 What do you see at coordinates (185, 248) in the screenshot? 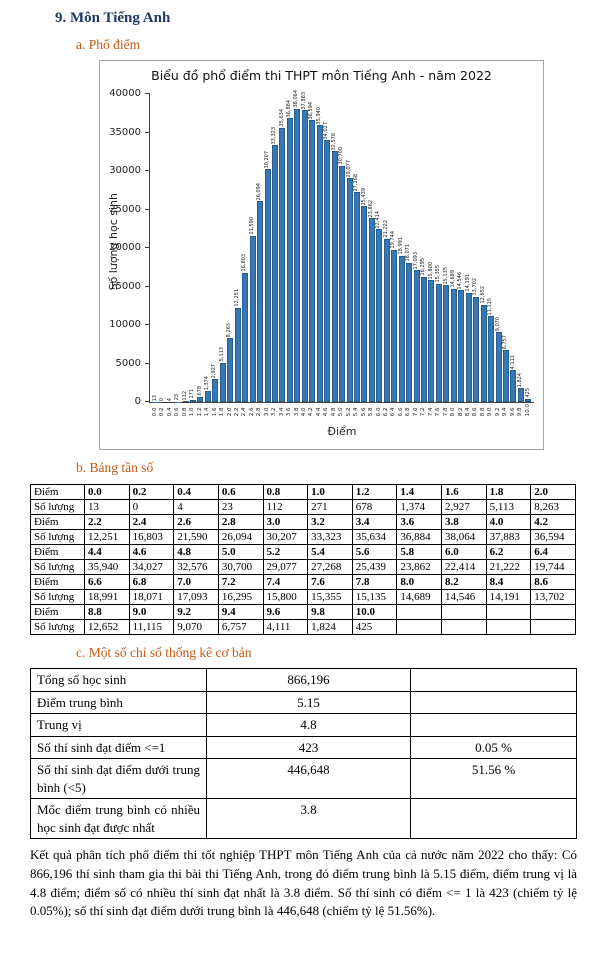
I see `bar-column: 112` at bounding box center [185, 248].